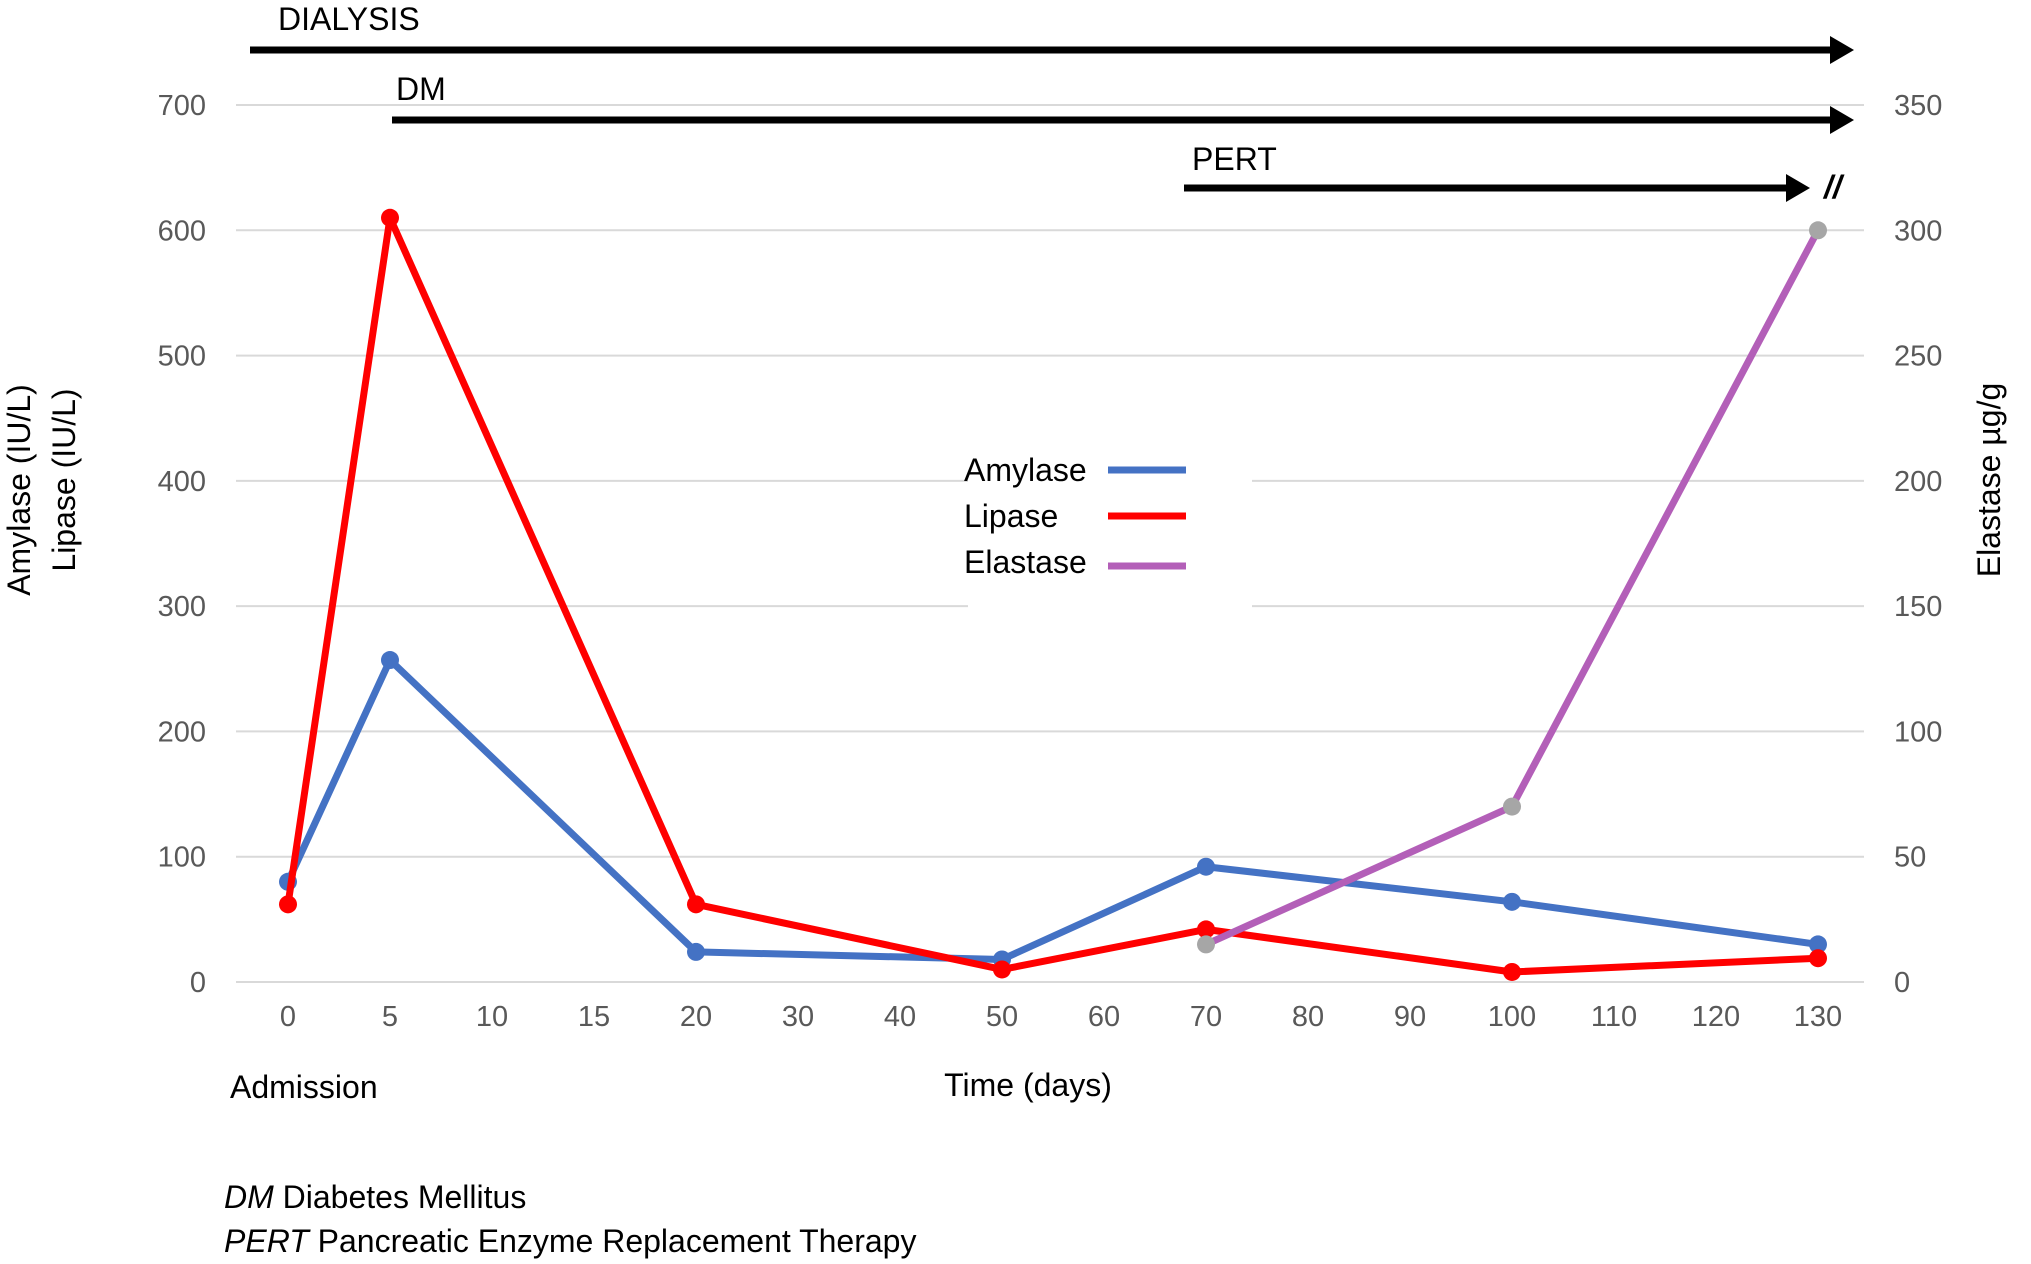 The height and width of the screenshot is (1264, 2031). What do you see at coordinates (182, 607) in the screenshot?
I see `y-left-tick-label: 300` at bounding box center [182, 607].